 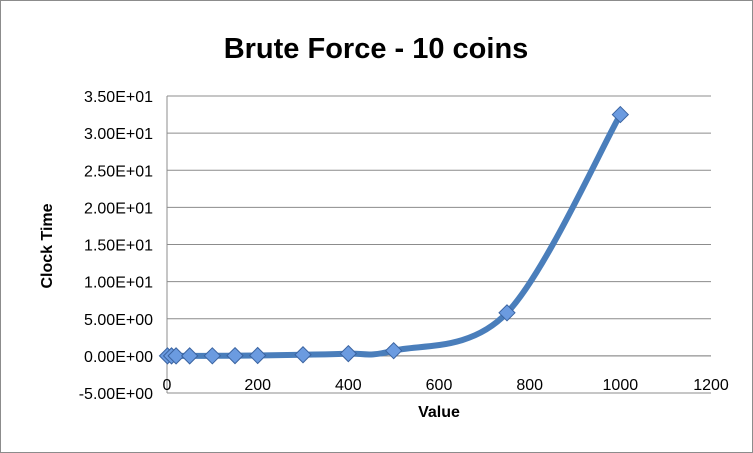 What do you see at coordinates (118, 97) in the screenshot?
I see `y-tick-label: 3.50E+01` at bounding box center [118, 97].